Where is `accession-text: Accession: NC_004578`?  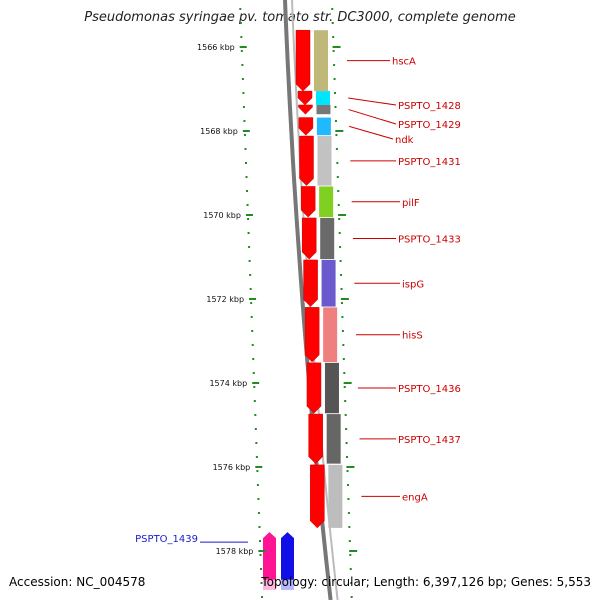 accession-text: Accession: NC_004578 is located at coordinates (77, 582).